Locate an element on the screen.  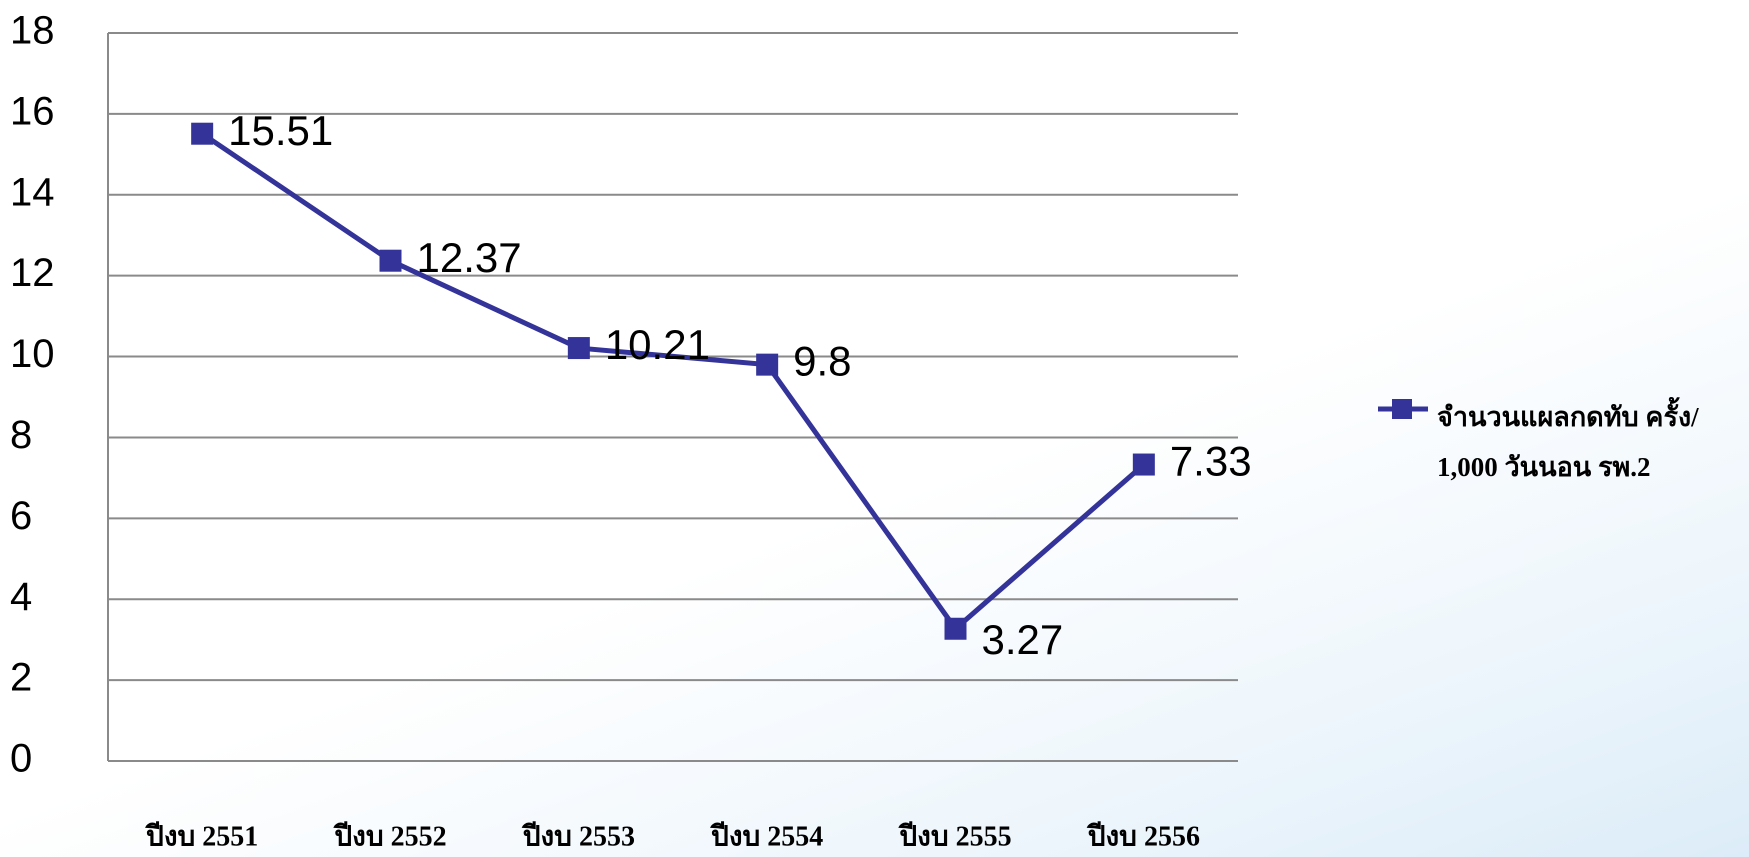
data-label: 10.21 is located at coordinates (657, 344).